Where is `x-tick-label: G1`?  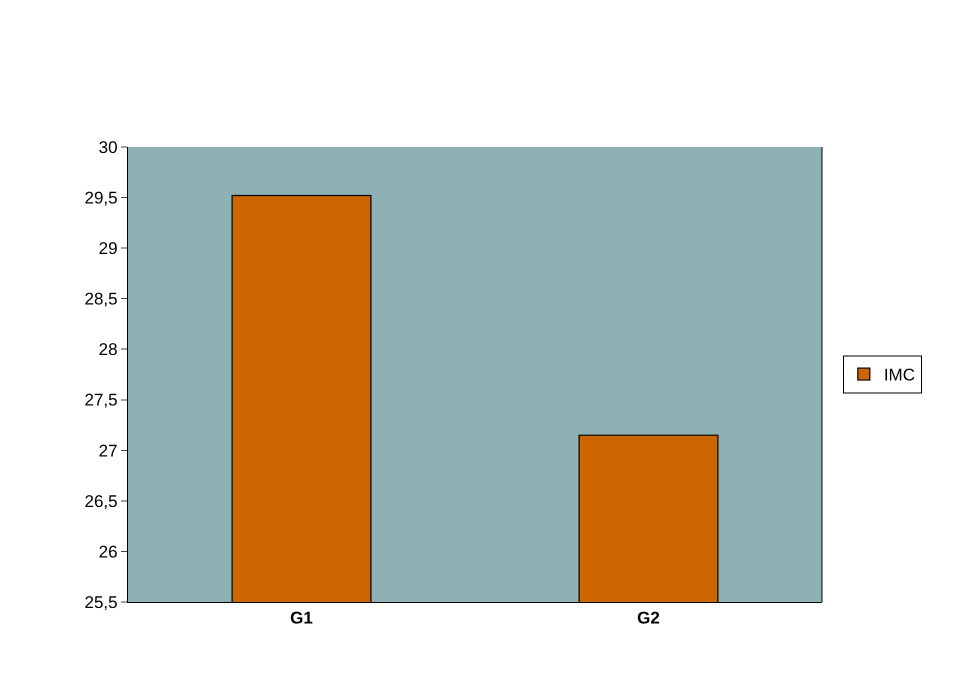
x-tick-label: G1 is located at coordinates (301, 618).